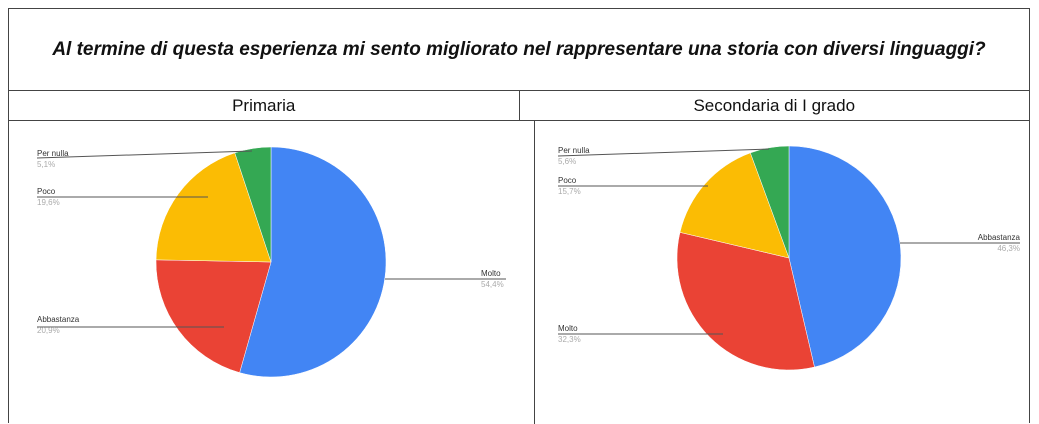  What do you see at coordinates (264, 105) in the screenshot?
I see `column-header-primaria: Primaria` at bounding box center [264, 105].